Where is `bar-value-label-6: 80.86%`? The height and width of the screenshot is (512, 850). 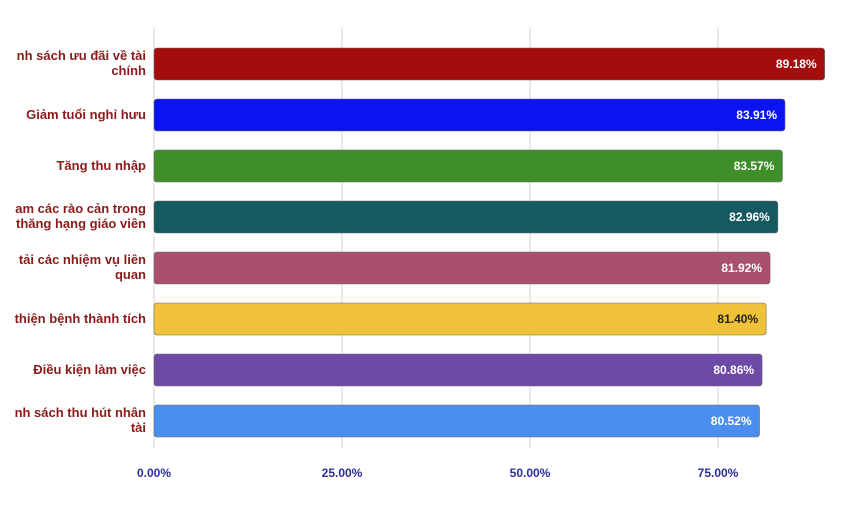 bar-value-label-6: 80.86% is located at coordinates (733, 370).